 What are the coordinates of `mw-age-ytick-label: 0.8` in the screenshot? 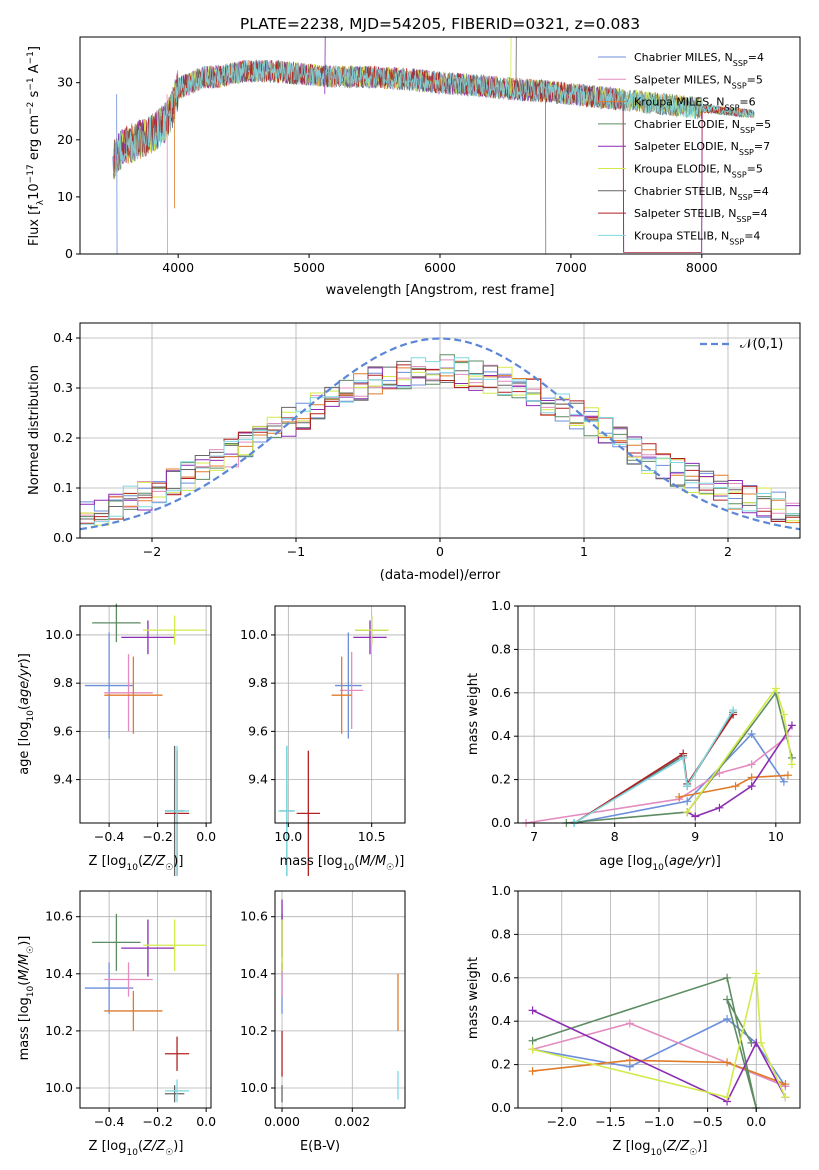 It's located at (501, 648).